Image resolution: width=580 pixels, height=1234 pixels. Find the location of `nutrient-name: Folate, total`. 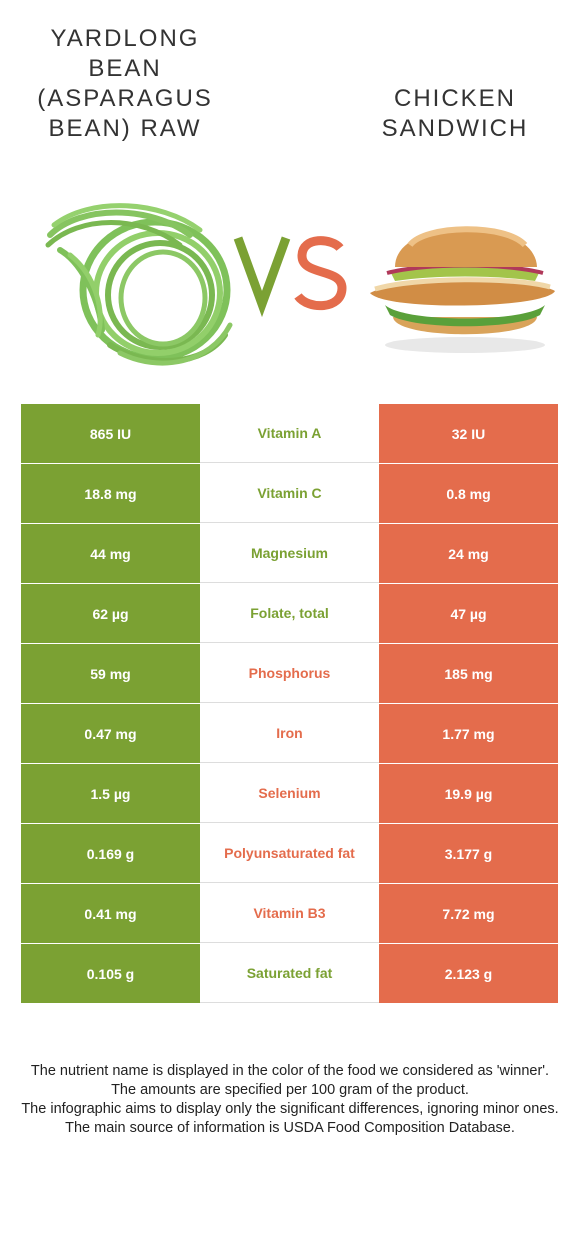

nutrient-name: Folate, total is located at coordinates (289, 613).